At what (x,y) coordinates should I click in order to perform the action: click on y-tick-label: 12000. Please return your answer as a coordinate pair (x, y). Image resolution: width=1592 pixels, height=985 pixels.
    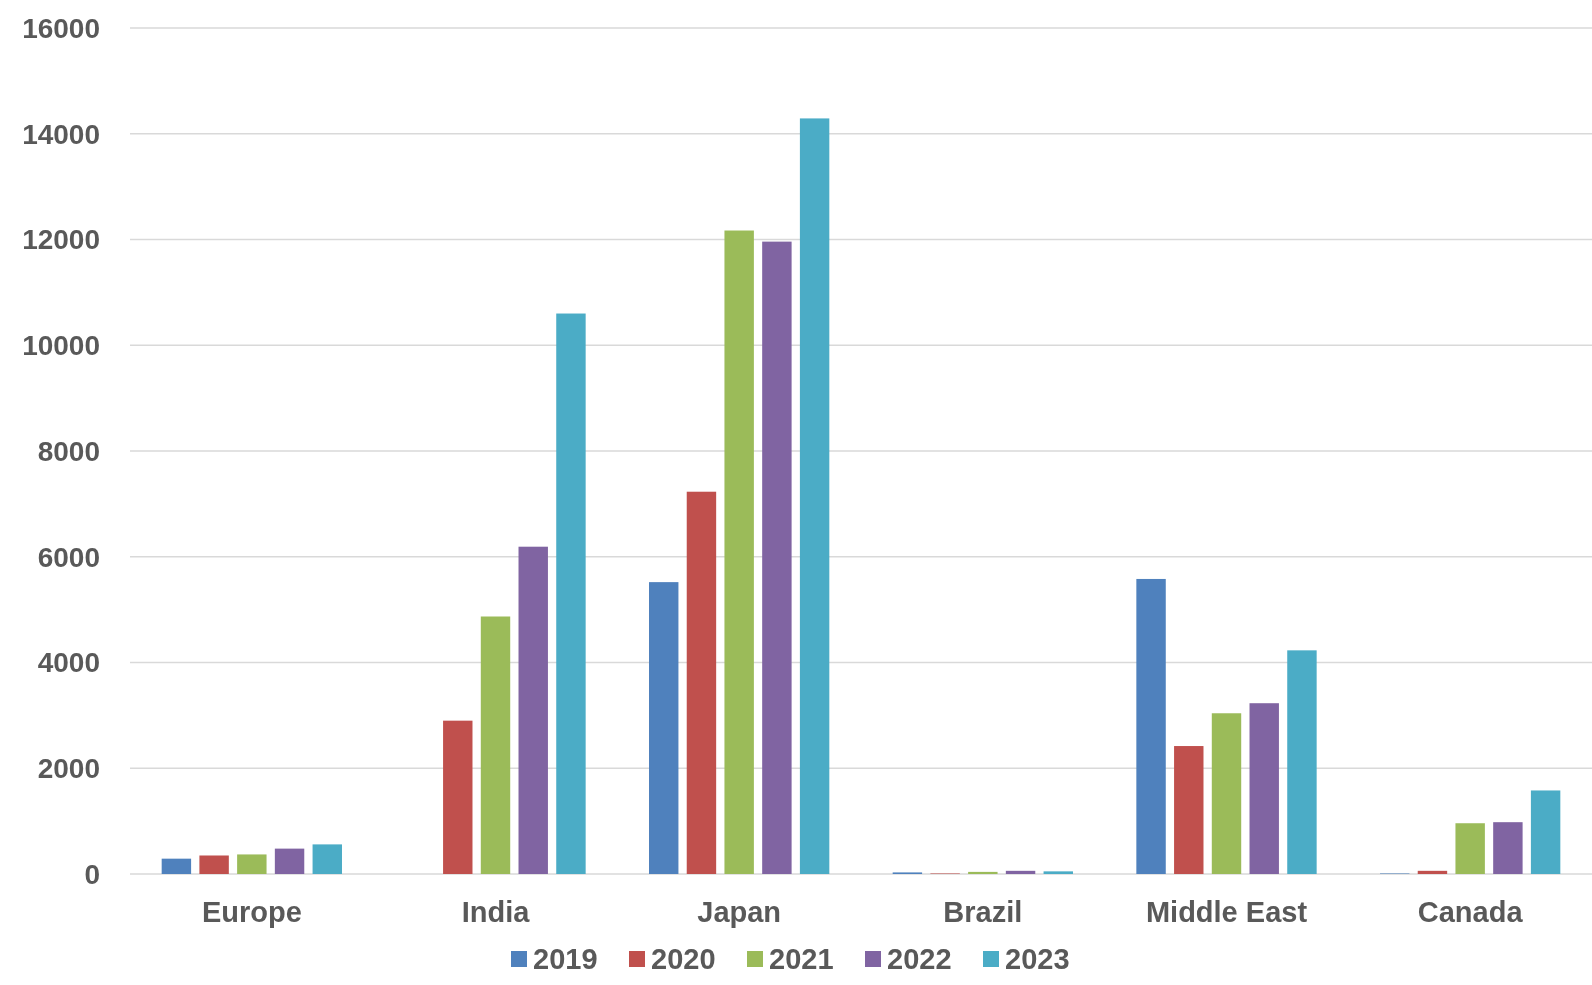
    Looking at the image, I should click on (61, 240).